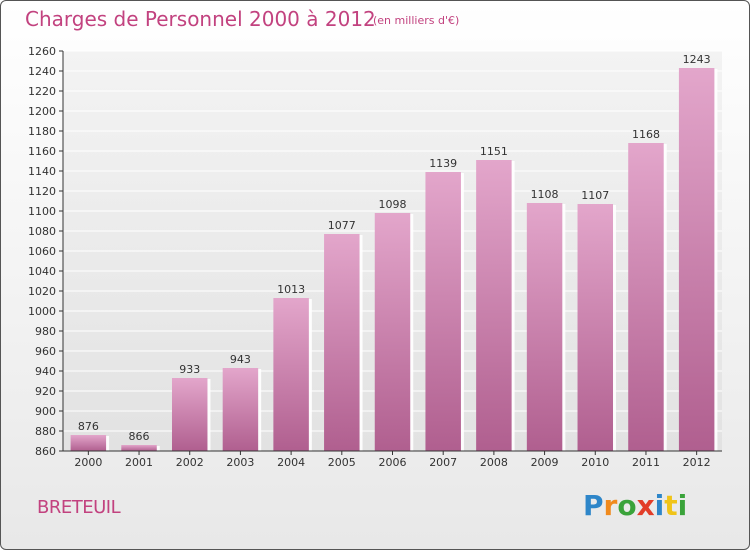 The height and width of the screenshot is (550, 750). What do you see at coordinates (627, 505) in the screenshot?
I see `logo-letter: o` at bounding box center [627, 505].